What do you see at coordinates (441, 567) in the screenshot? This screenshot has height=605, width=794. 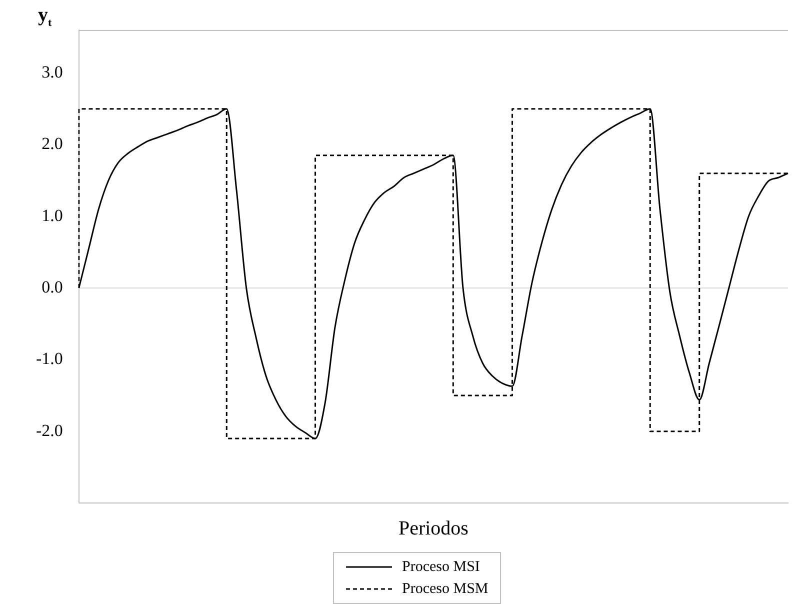 I see `legend-label: Proceso MSI` at bounding box center [441, 567].